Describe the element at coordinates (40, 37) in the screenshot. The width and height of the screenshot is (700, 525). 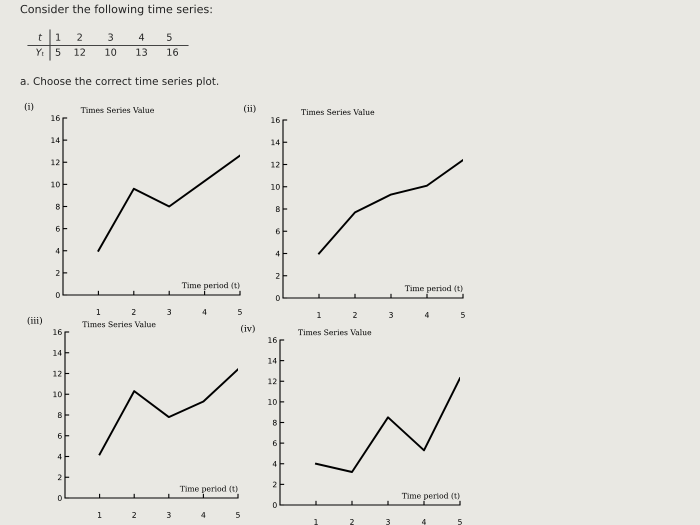
I see `text: t` at that location.